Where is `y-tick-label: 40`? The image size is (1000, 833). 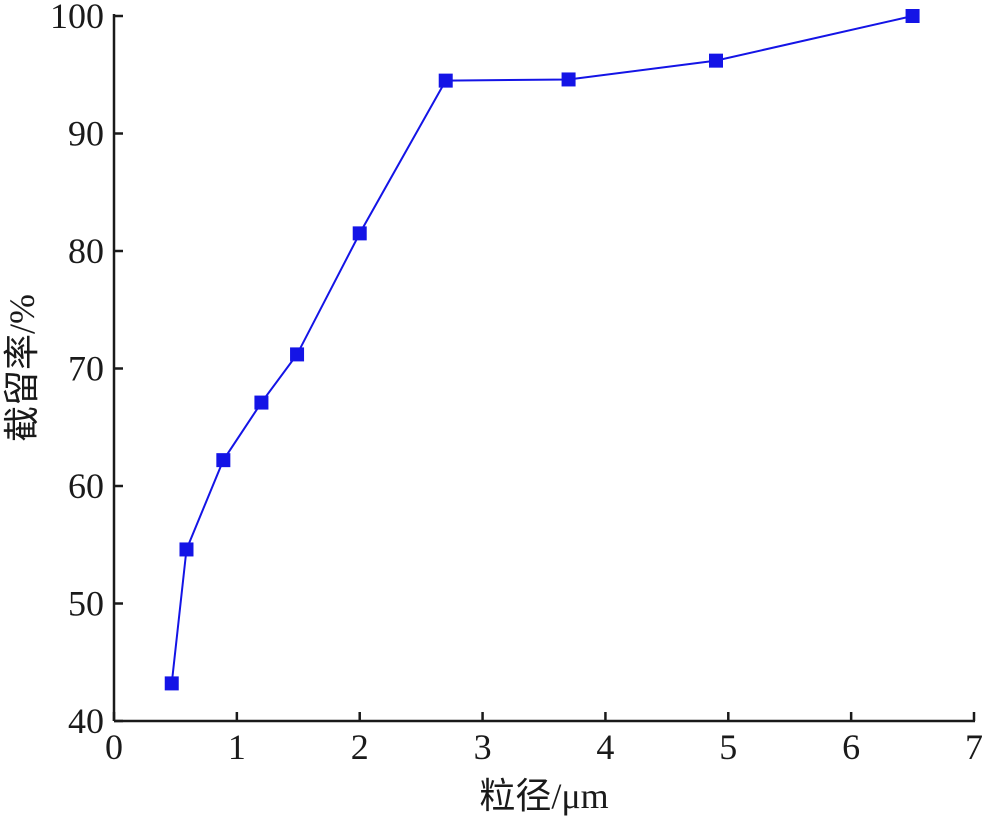
y-tick-label: 40 is located at coordinates (86, 721).